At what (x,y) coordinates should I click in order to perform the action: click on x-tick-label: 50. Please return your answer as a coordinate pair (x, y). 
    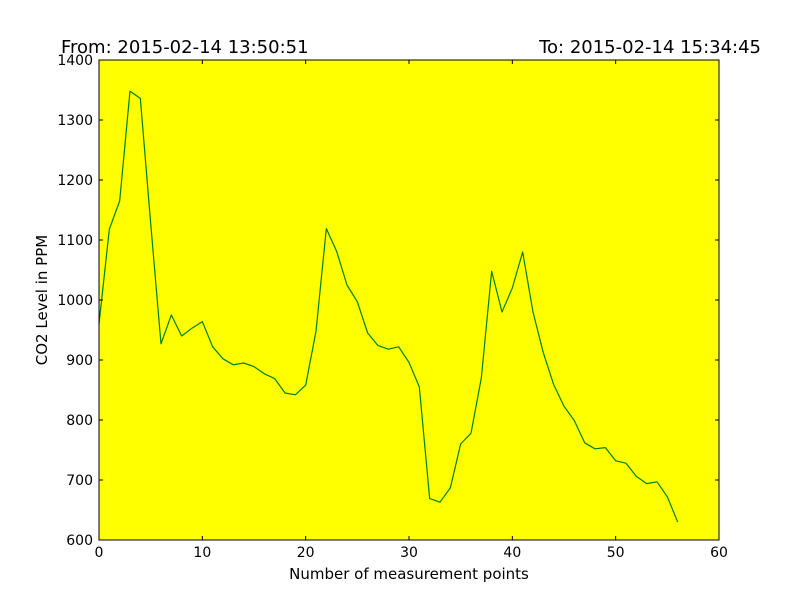
    Looking at the image, I should click on (616, 553).